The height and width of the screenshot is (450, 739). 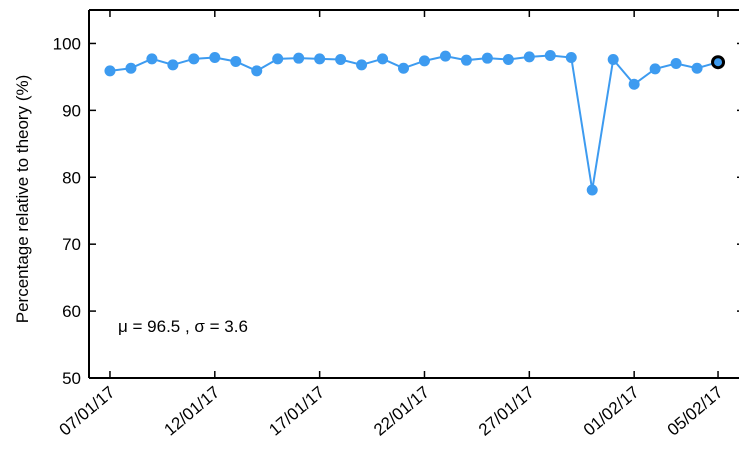 What do you see at coordinates (506, 411) in the screenshot?
I see `x-tick-label: 27/01/17` at bounding box center [506, 411].